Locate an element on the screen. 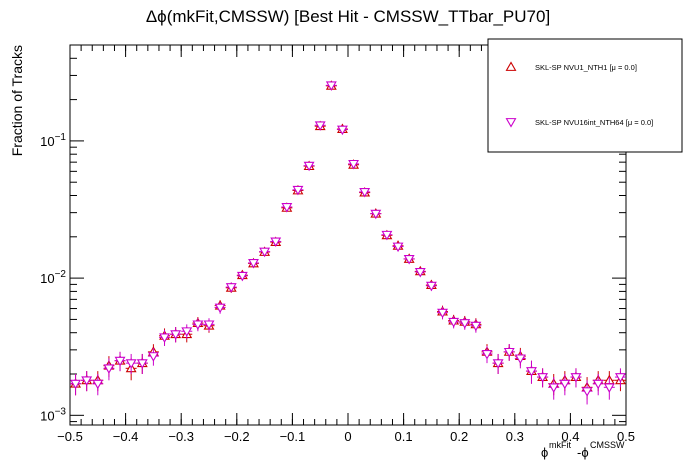 Image resolution: width=696 pixels, height=472 pixels. y-tick-label: 10⁻¹ is located at coordinates (53, 140).